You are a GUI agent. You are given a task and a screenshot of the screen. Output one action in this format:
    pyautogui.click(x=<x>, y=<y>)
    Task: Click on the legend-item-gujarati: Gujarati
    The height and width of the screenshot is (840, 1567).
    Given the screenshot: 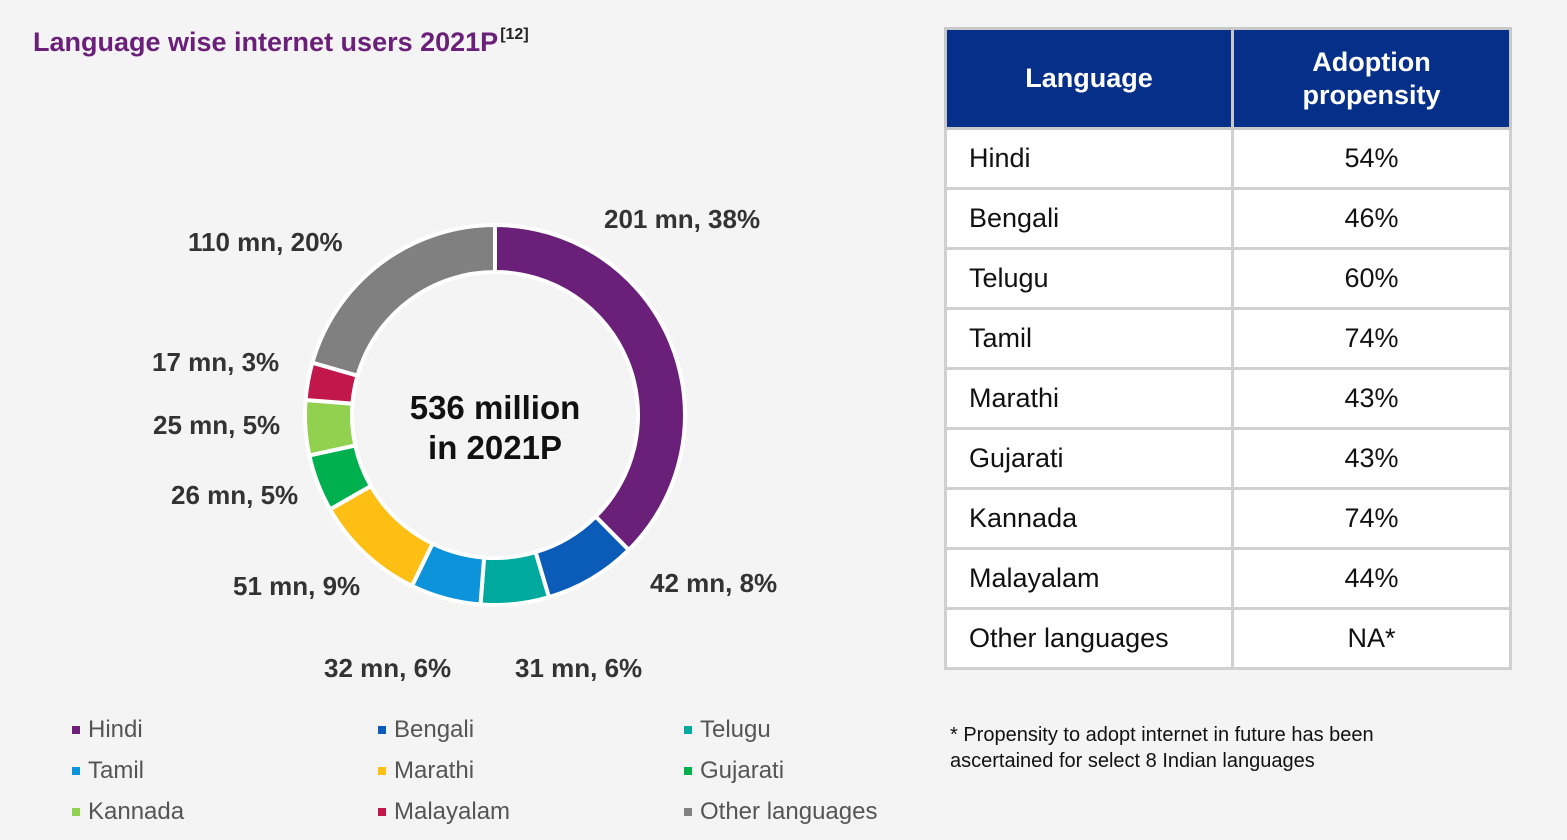 What is the action you would take?
    pyautogui.click(x=734, y=771)
    